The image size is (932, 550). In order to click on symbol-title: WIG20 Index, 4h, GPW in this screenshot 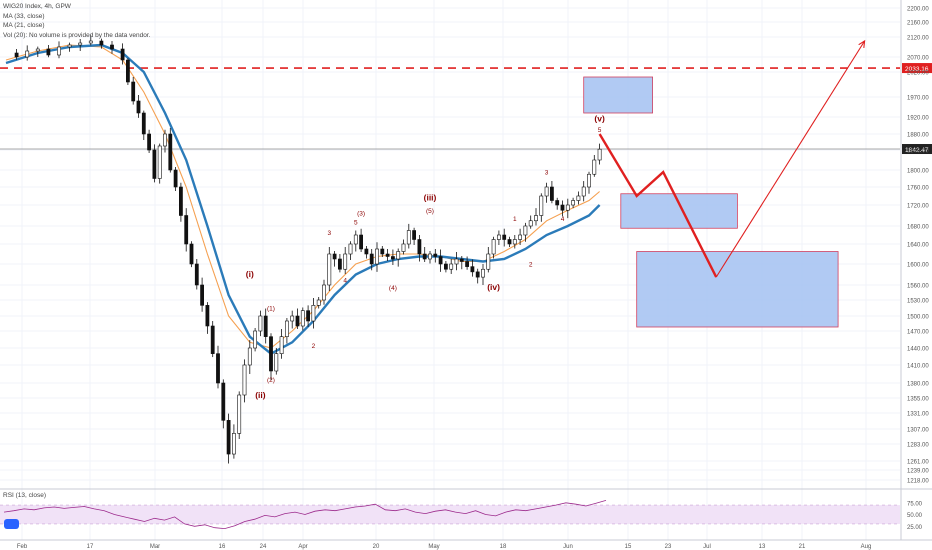, I will do `click(37, 6)`.